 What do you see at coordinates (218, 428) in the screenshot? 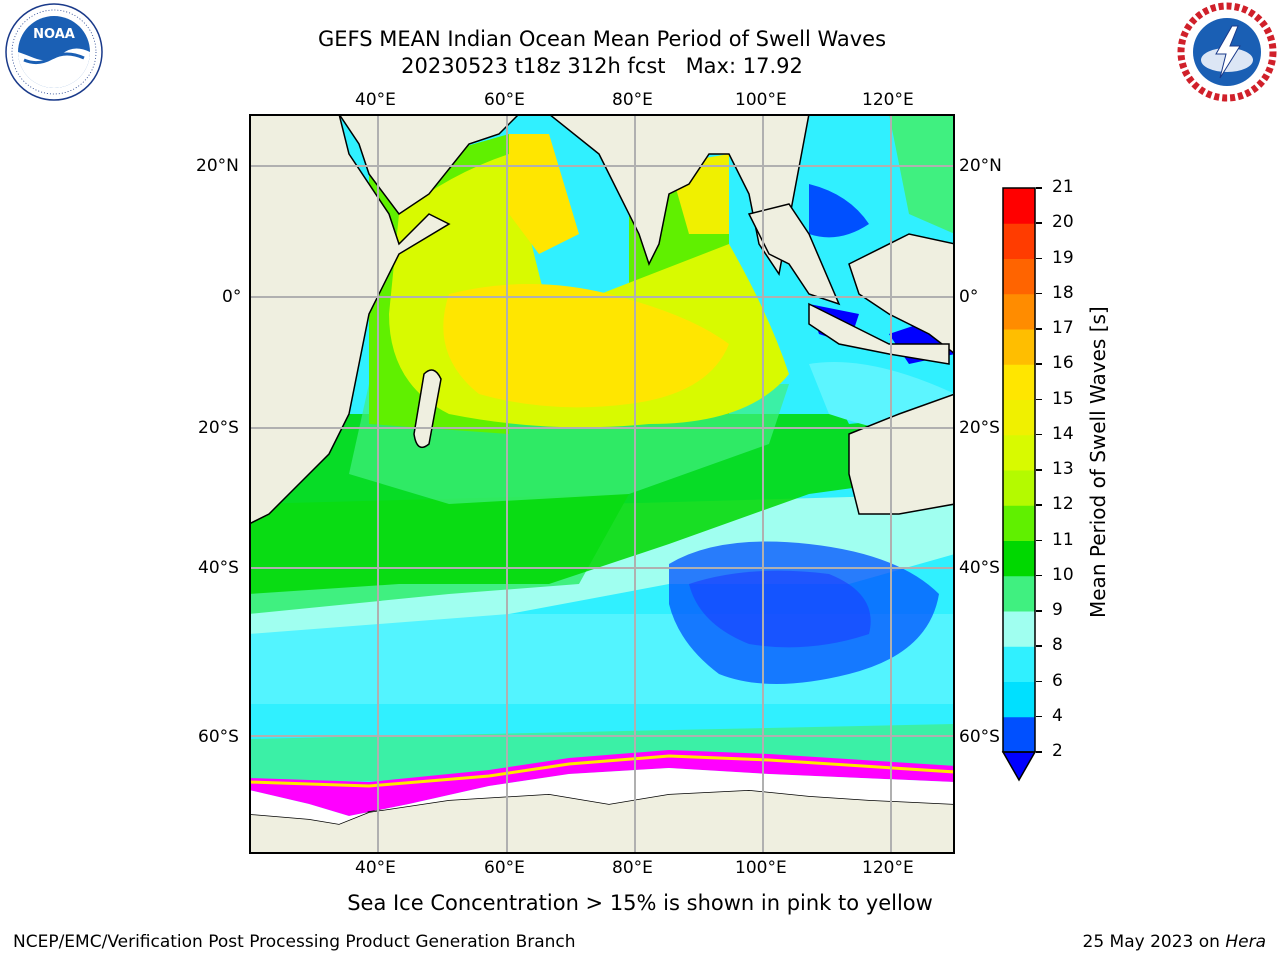
I see `lat-label-left-20s: 20°S` at bounding box center [218, 428].